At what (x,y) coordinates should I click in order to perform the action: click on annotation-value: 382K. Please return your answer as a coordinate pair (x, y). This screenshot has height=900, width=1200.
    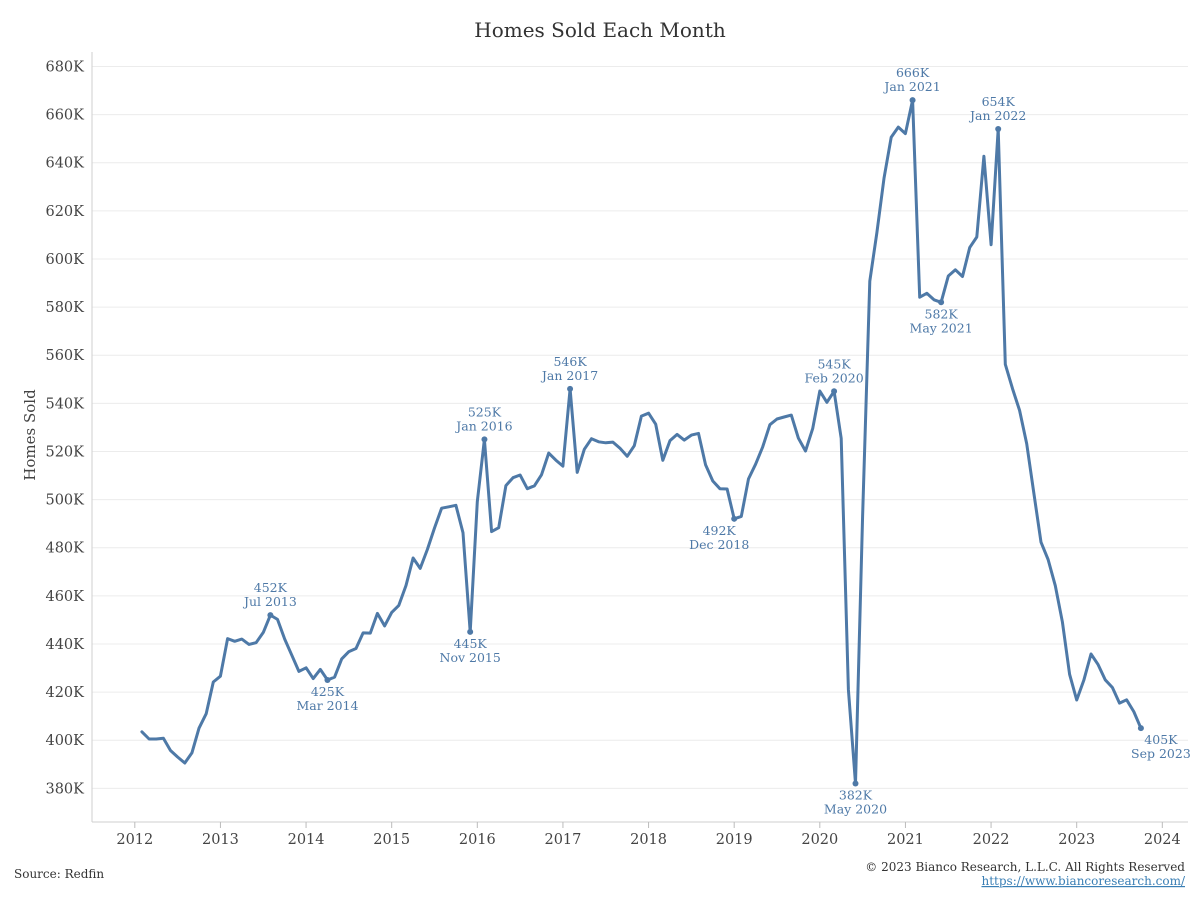
    Looking at the image, I should click on (856, 795).